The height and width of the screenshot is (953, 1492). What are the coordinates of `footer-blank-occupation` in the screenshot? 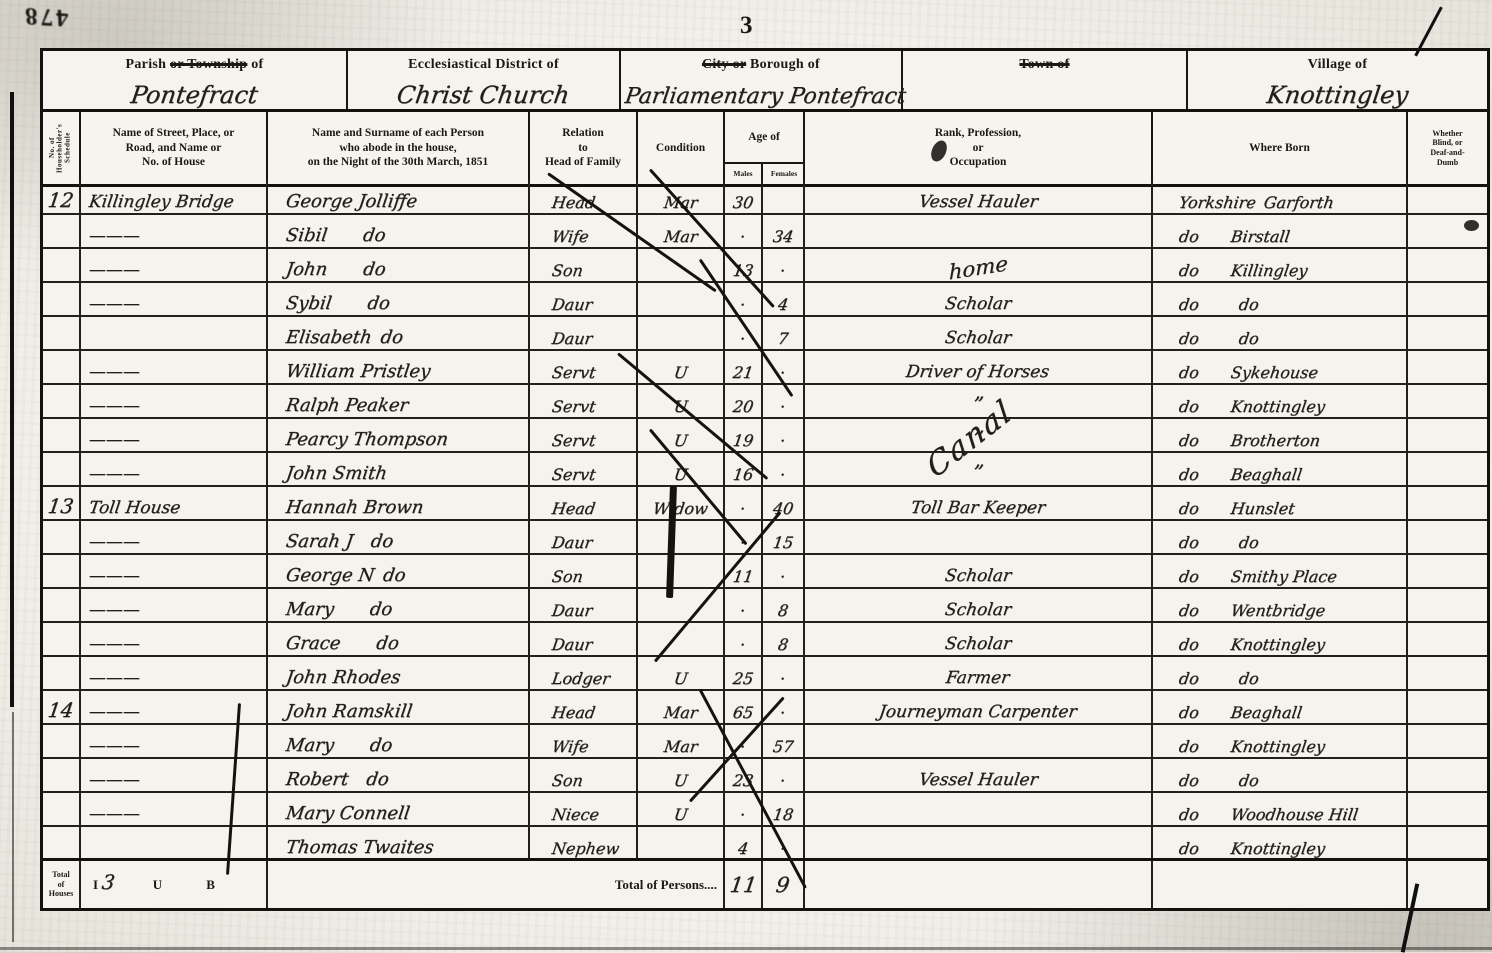 It's located at (979, 884).